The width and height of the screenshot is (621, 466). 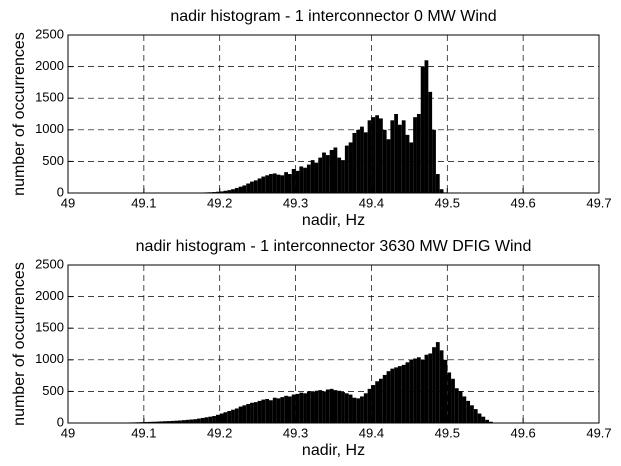 I want to click on x-axis-label: nadir, Hz, so click(x=333, y=220).